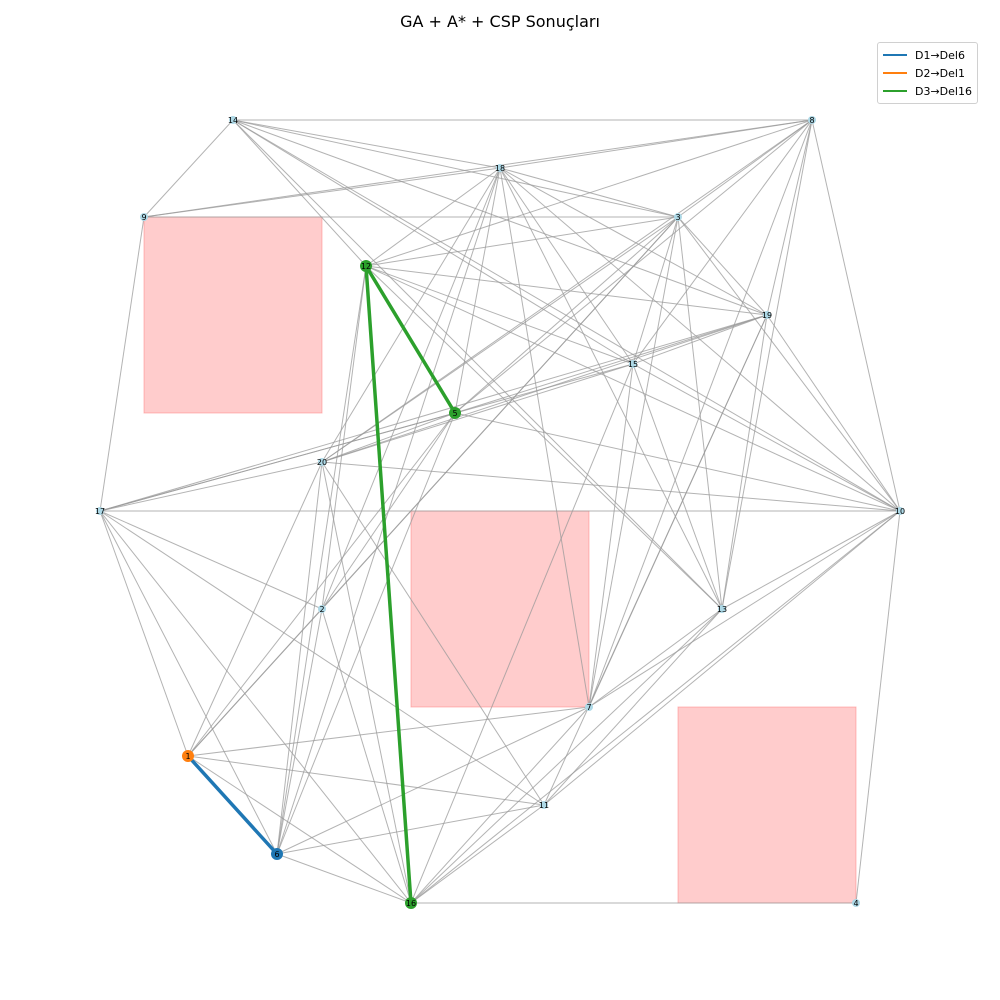 The image size is (1000, 1000). I want to click on legend-item-d3: D3→Del16, so click(927, 91).